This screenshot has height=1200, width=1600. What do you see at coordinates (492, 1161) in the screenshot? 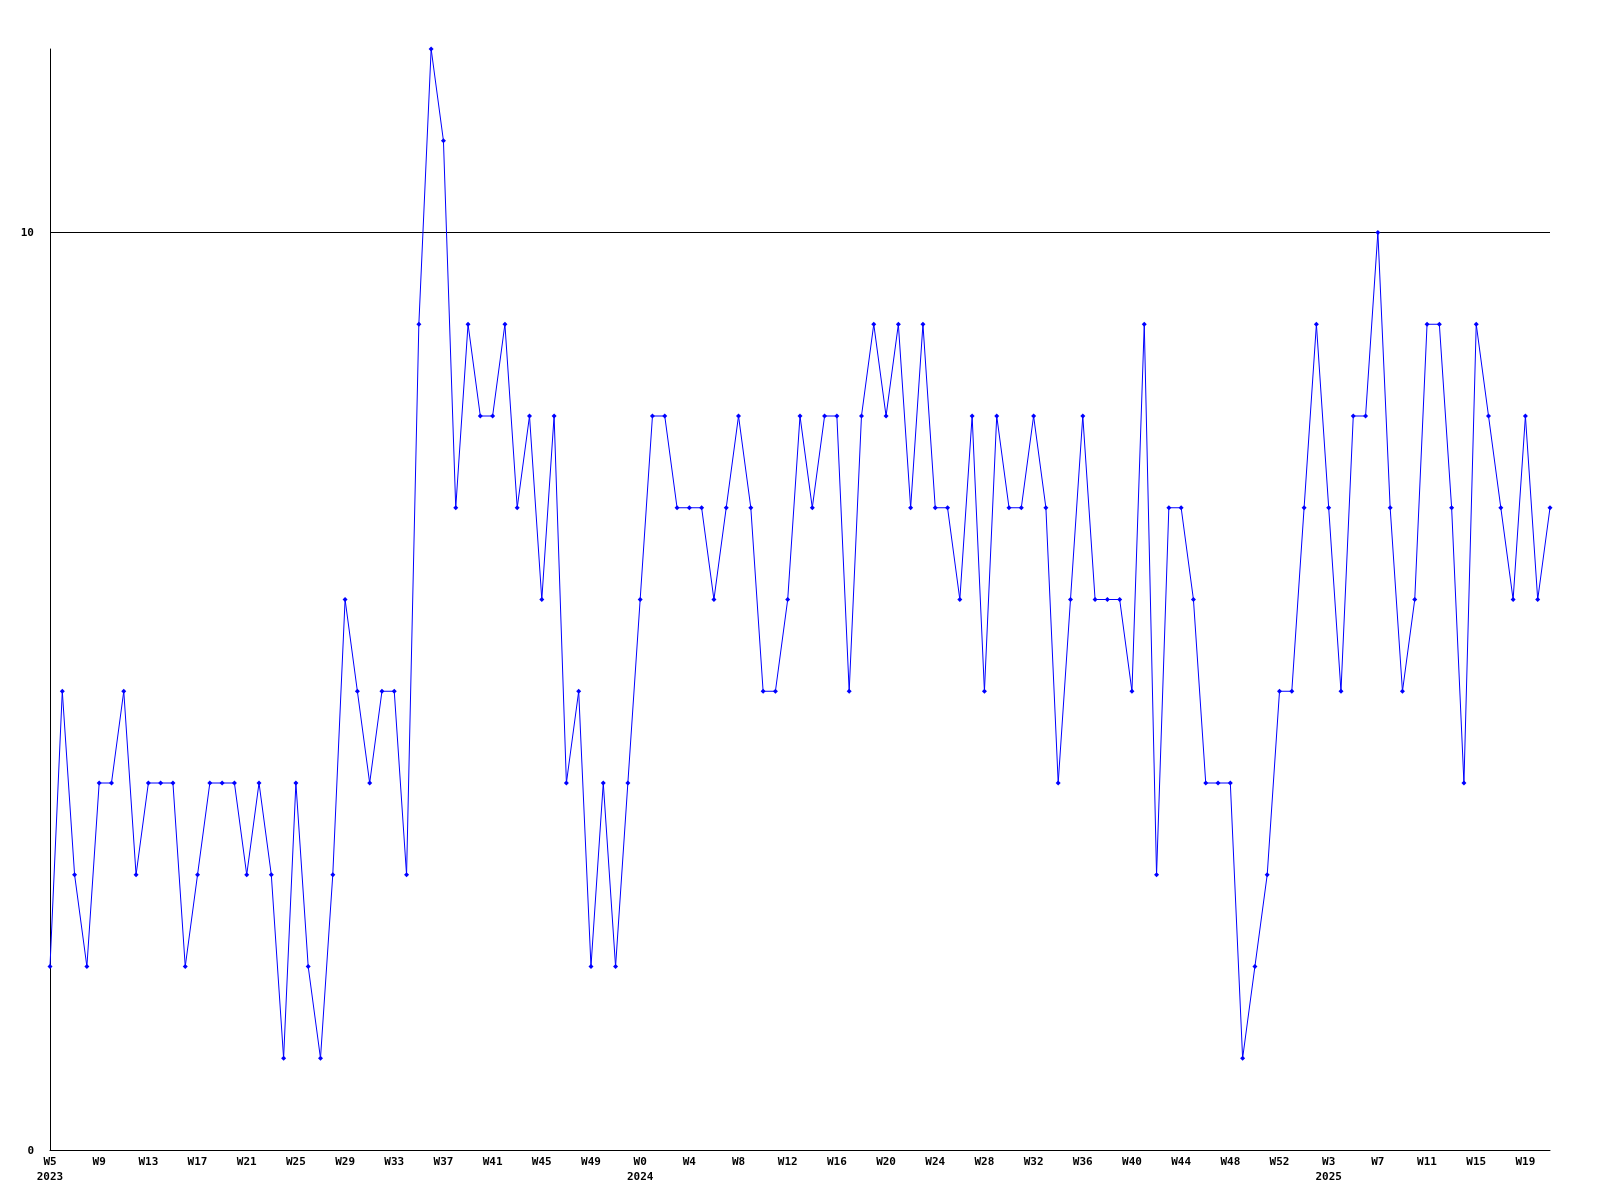
I see `x-tick-label: W41` at bounding box center [492, 1161].